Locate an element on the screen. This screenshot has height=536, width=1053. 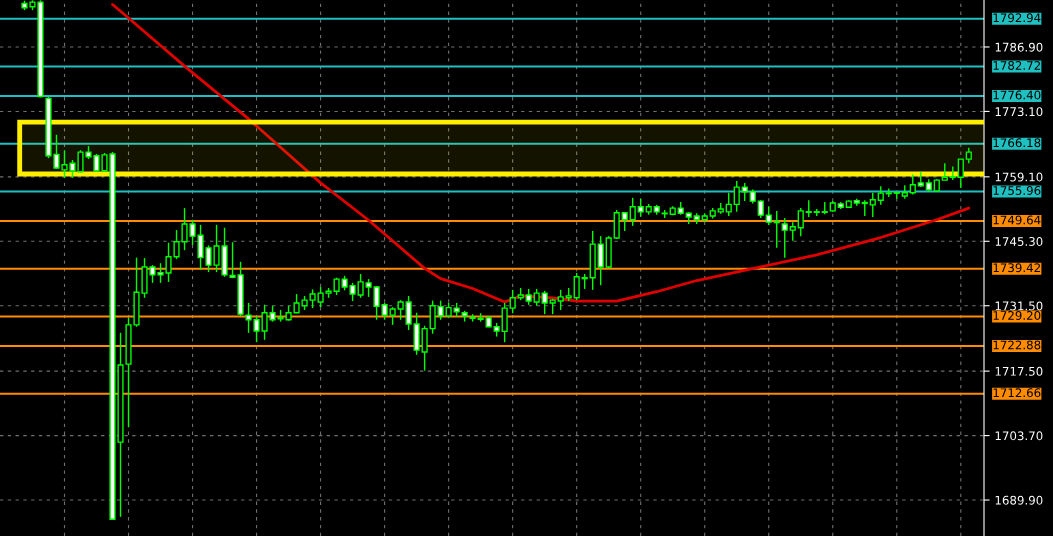
y-tick-label: 1703.70 is located at coordinates (1019, 436).